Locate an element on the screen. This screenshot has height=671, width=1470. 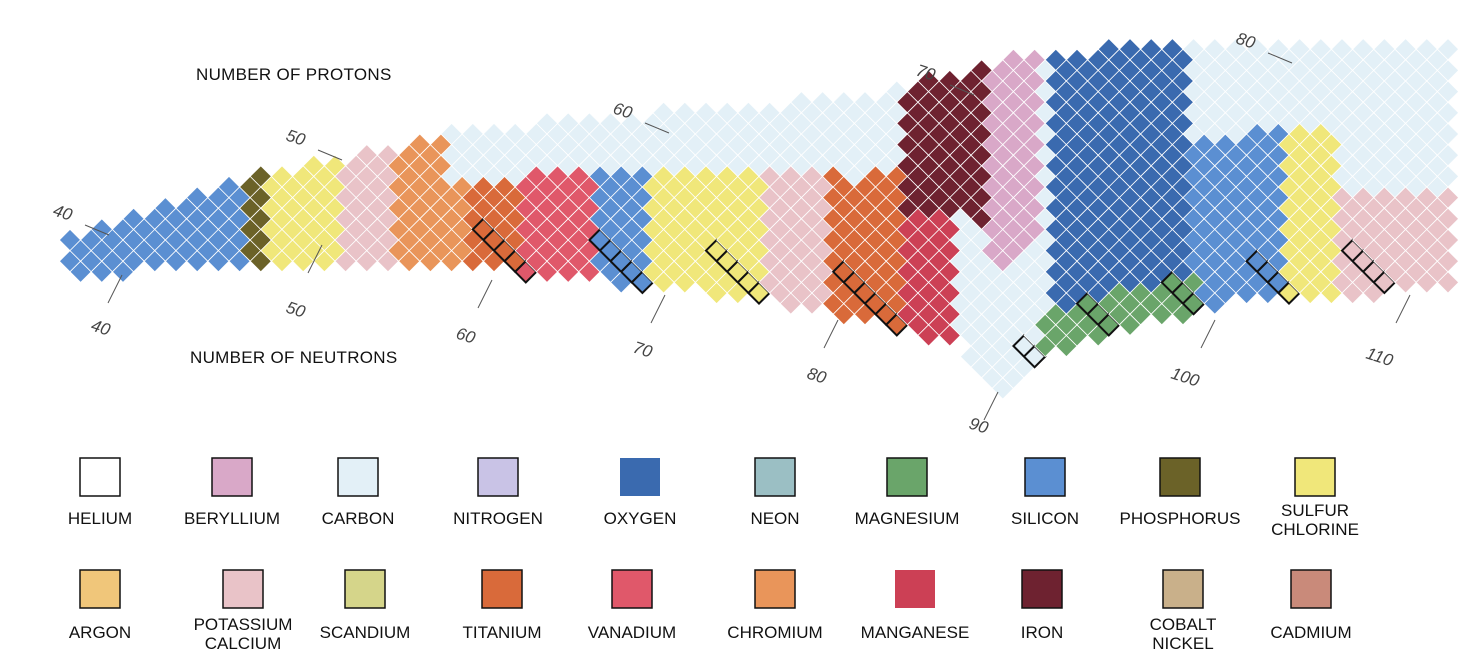
legend-label: OXYGEN is located at coordinates (640, 518).